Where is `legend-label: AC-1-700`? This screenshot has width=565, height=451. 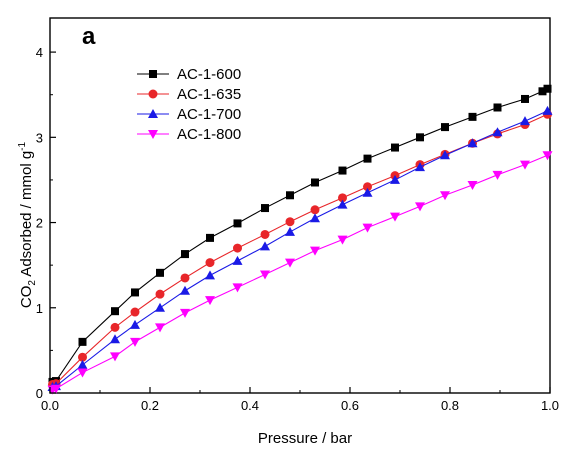
legend-label: AC-1-700 is located at coordinates (209, 114).